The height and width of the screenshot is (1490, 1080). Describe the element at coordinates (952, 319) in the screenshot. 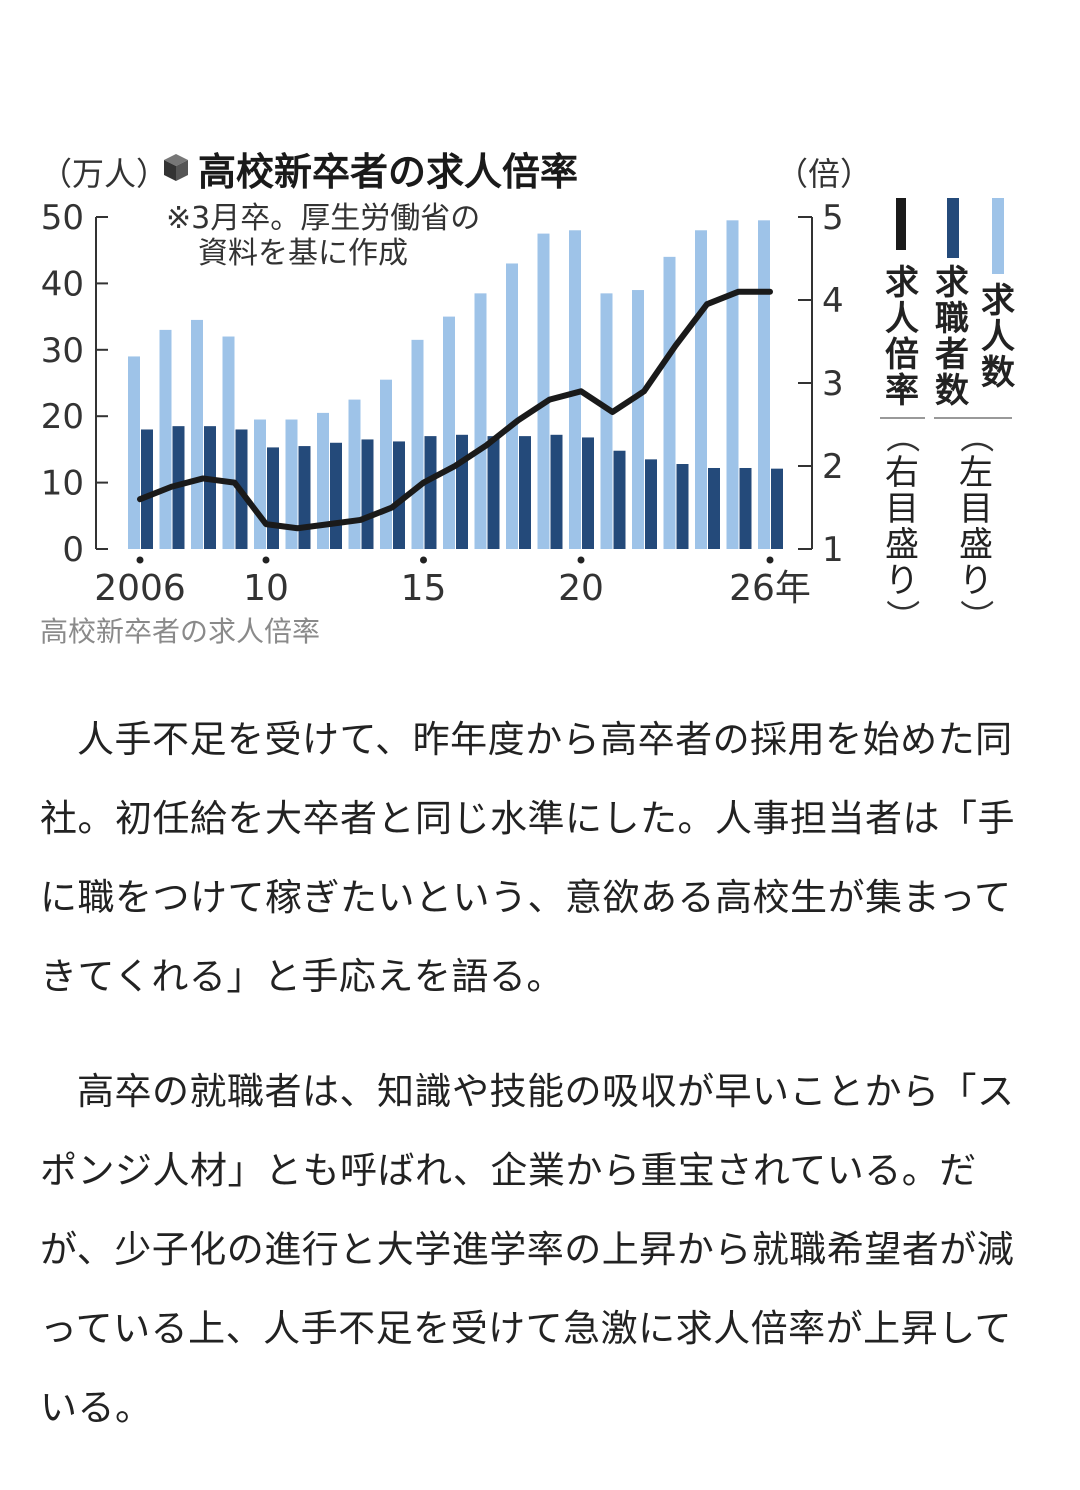

I see `svg-text: 職` at that location.